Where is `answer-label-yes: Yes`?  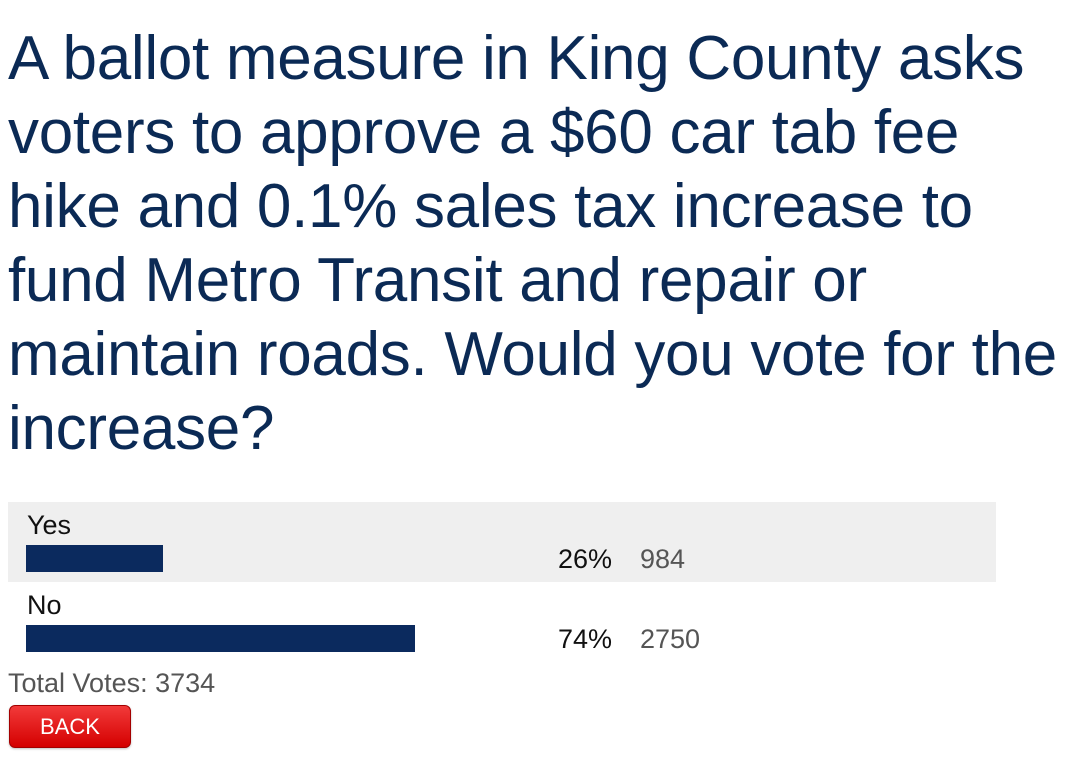 answer-label-yes: Yes is located at coordinates (49, 525).